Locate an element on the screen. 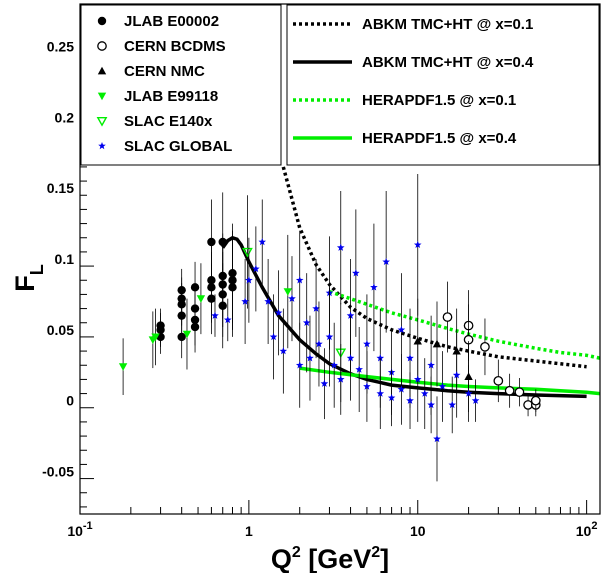 Image resolution: width=603 pixels, height=573 pixels. y-tick-label: 0.1 is located at coordinates (65, 259).